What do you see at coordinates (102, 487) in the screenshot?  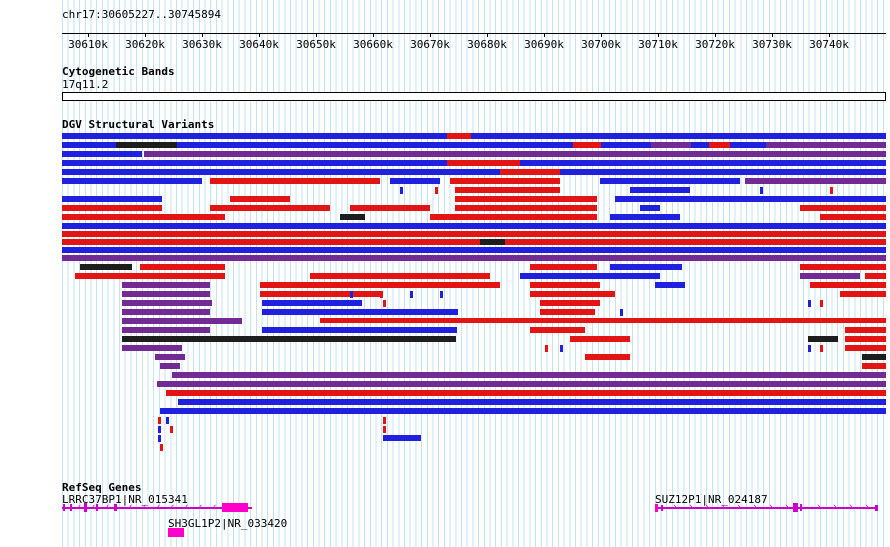 I see `refseq-track-title: RefSeq Genes` at bounding box center [102, 487].